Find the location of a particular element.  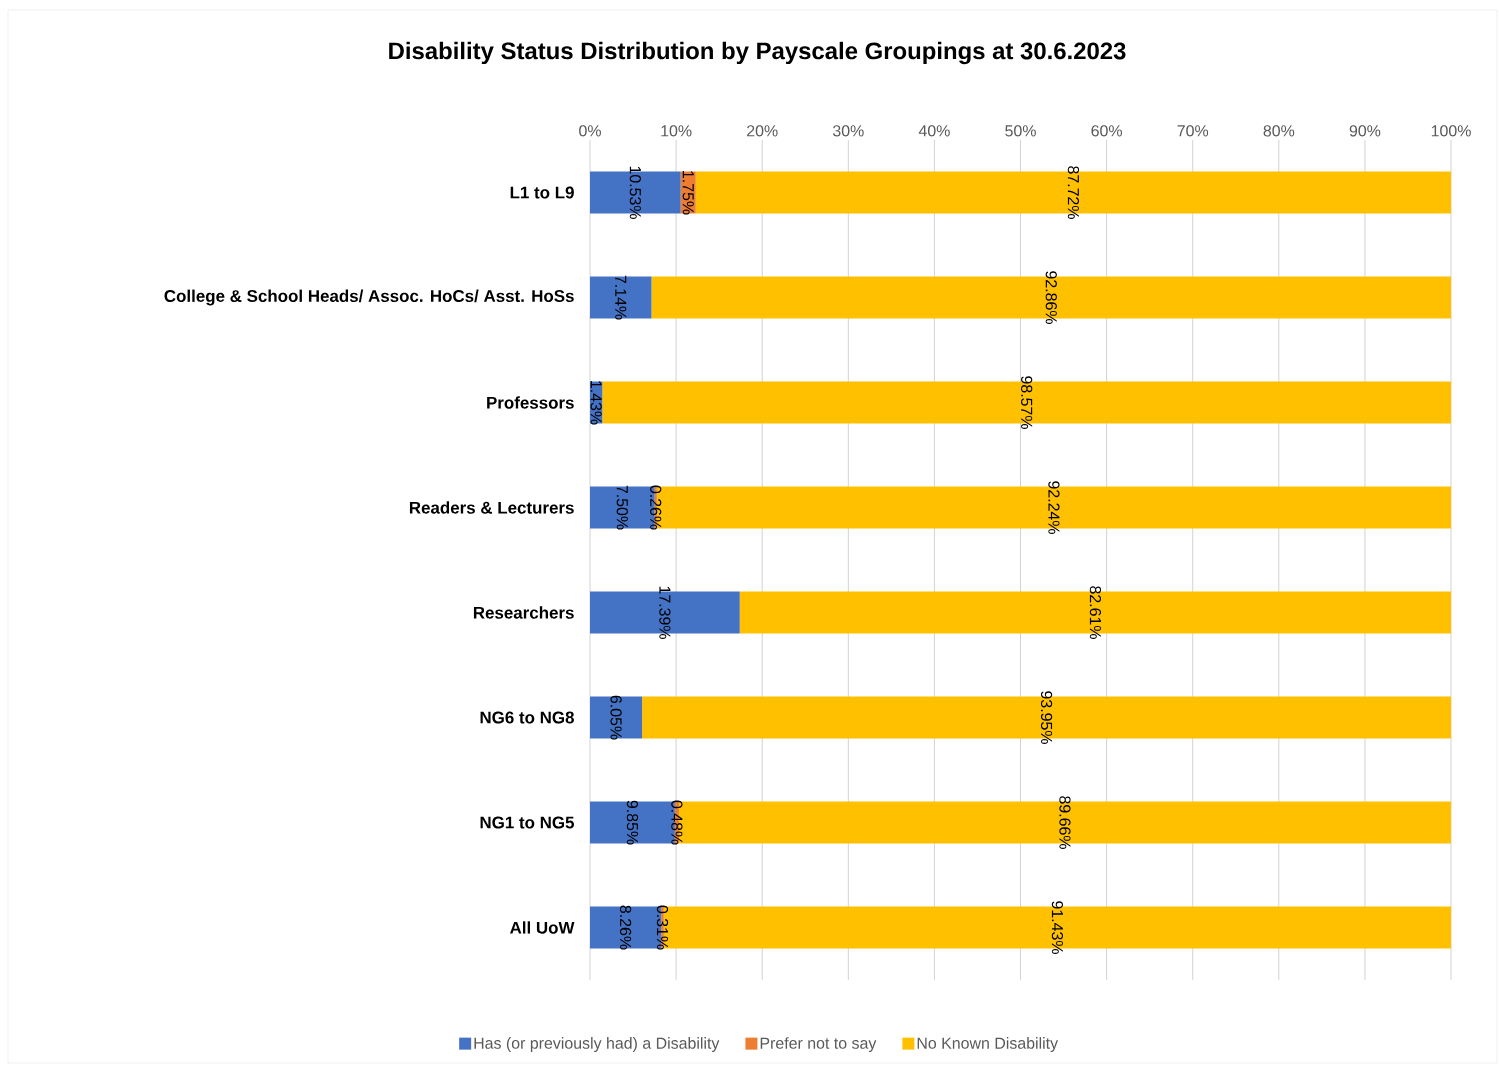

data-label: 6.05% is located at coordinates (616, 717).